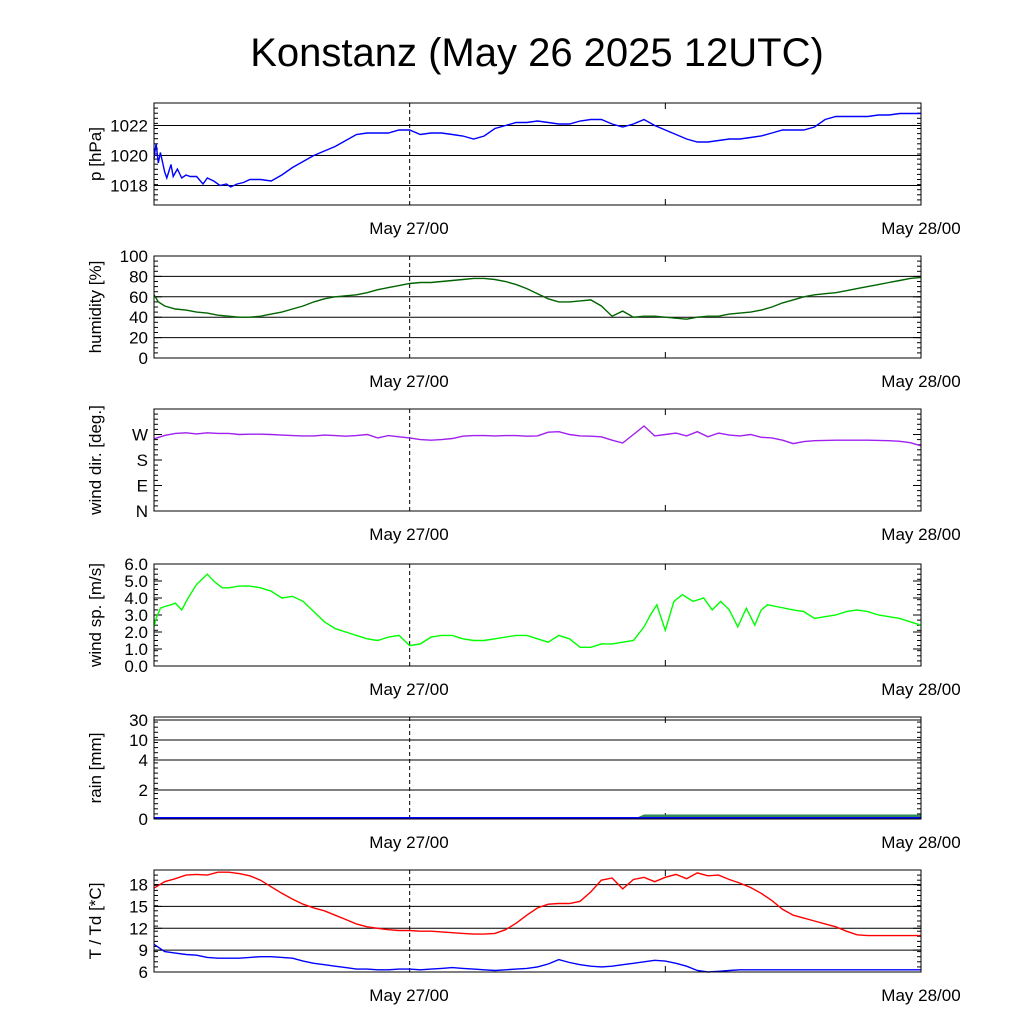 Image resolution: width=1024 pixels, height=1029 pixels. Describe the element at coordinates (129, 126) in the screenshot. I see `pressure-ytick-label: 1022` at that location.